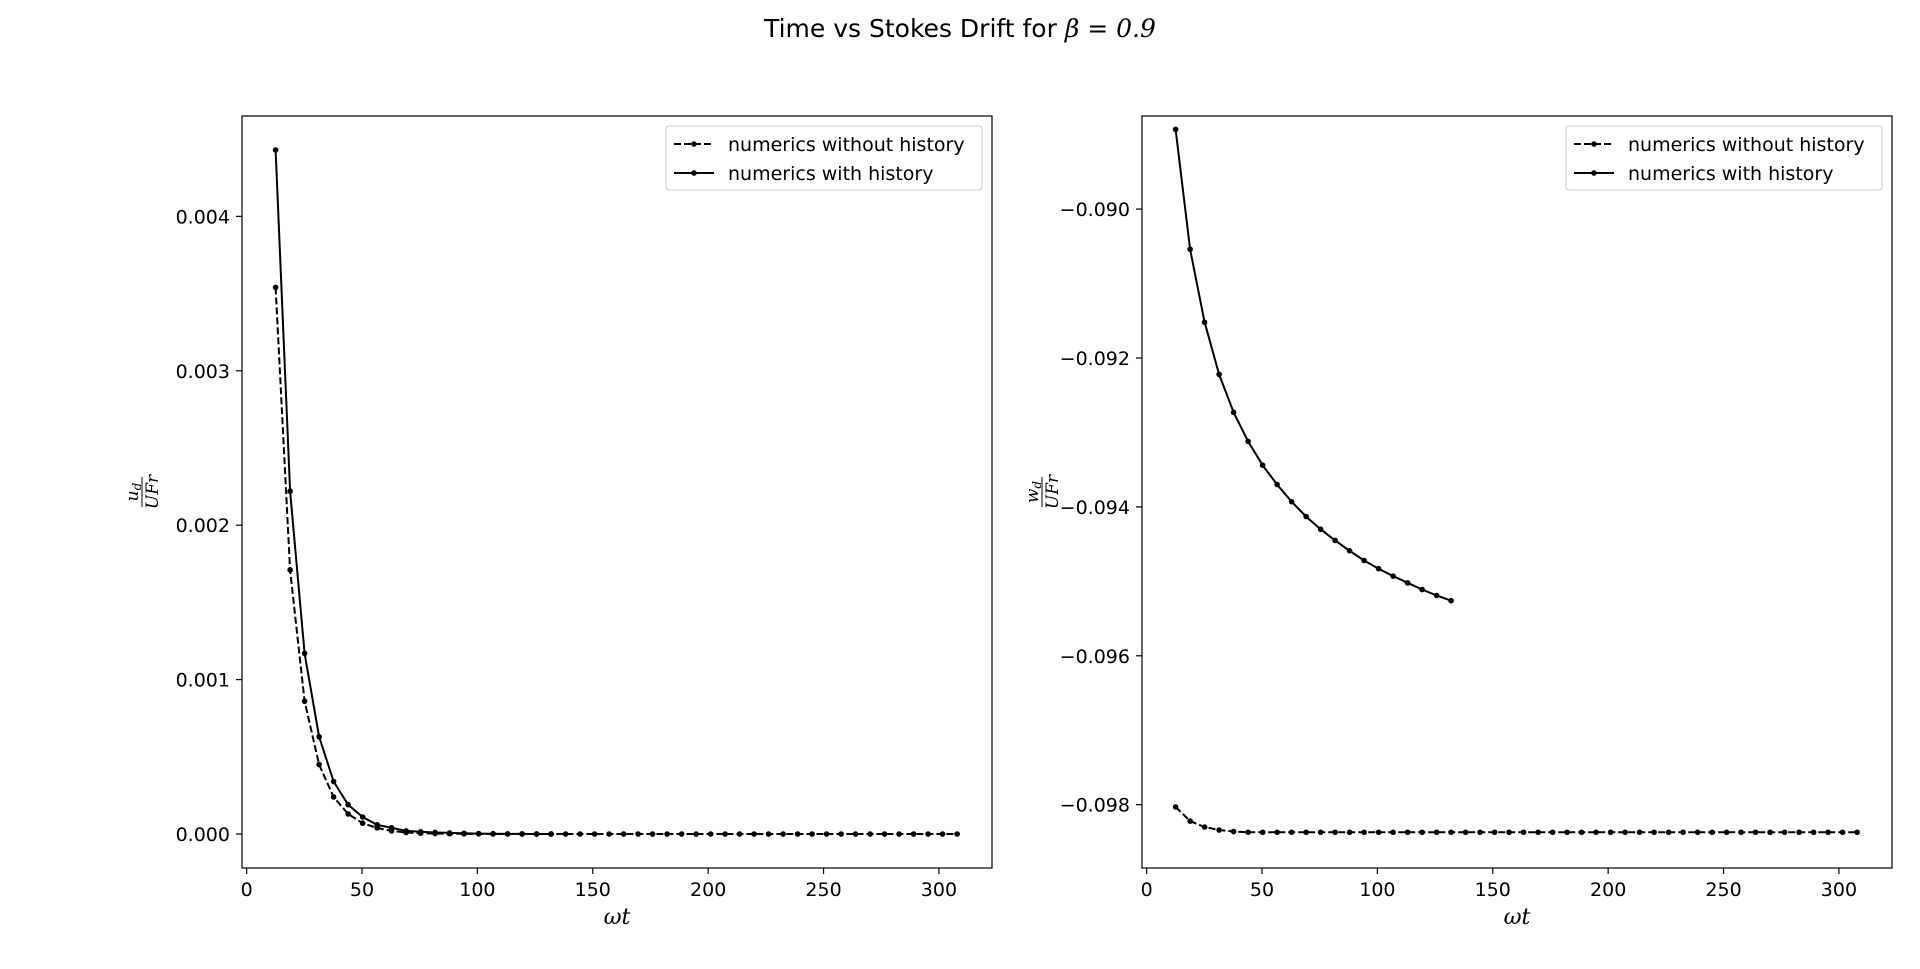 The image size is (1920, 969). What do you see at coordinates (1377, 890) in the screenshot?
I see `x-tick-label: 100` at bounding box center [1377, 890].